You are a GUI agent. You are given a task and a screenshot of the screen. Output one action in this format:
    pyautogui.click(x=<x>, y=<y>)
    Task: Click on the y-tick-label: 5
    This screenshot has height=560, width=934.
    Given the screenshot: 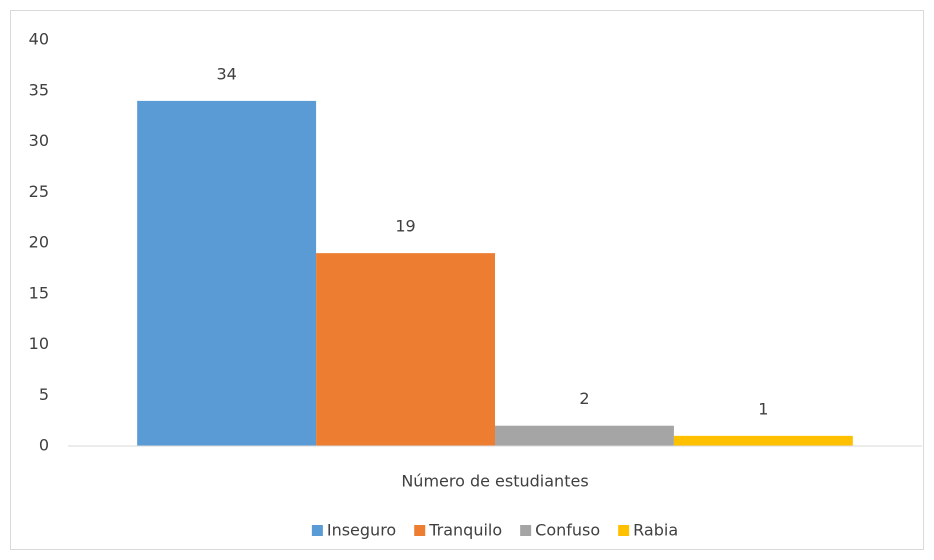 What is the action you would take?
    pyautogui.click(x=44, y=394)
    